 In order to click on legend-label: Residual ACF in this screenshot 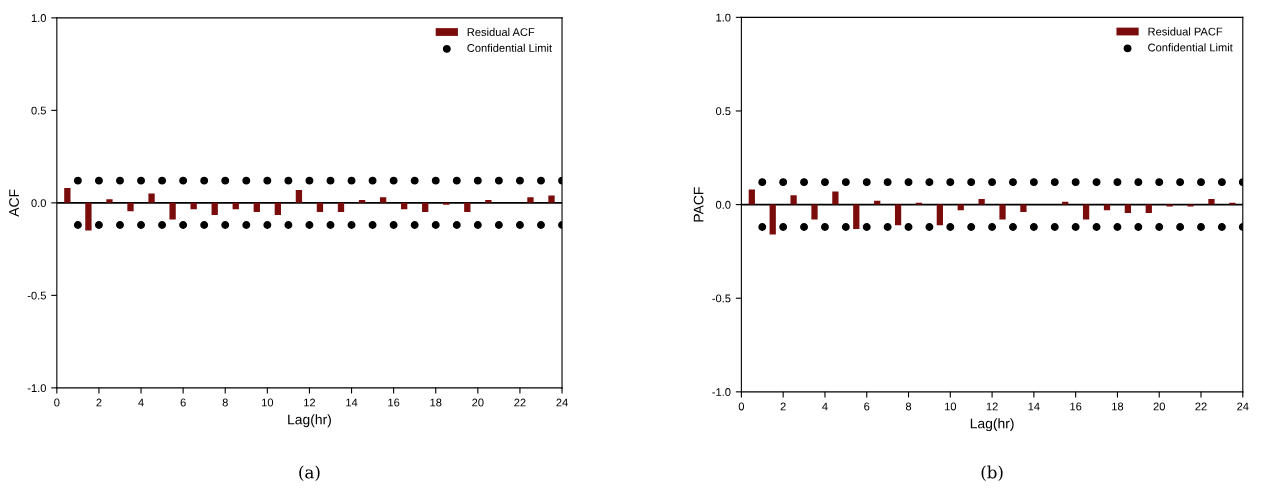, I will do `click(501, 32)`.